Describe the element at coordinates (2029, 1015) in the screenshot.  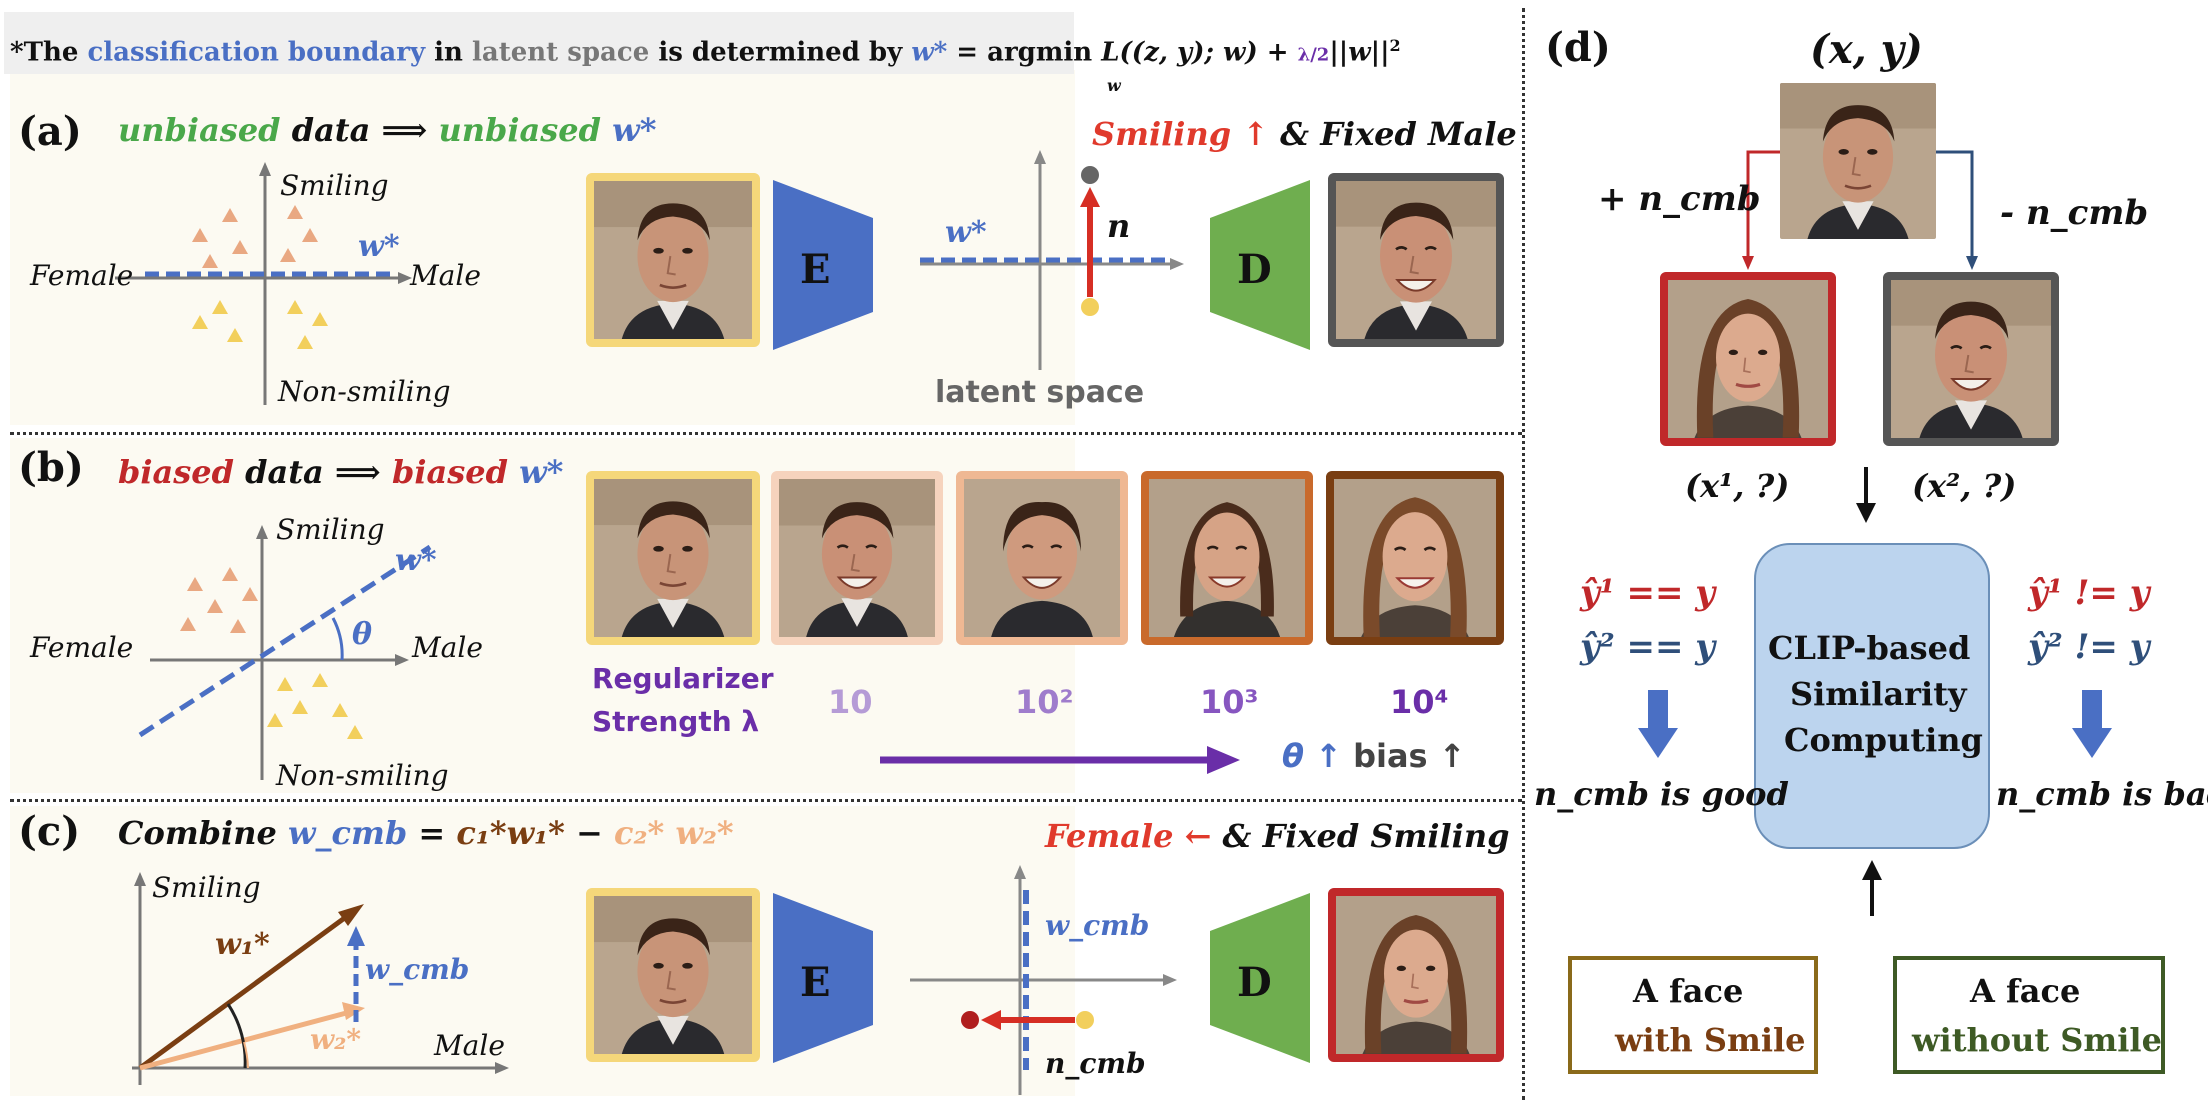
I see `panel-d-prompt-nosmile-box` at that location.